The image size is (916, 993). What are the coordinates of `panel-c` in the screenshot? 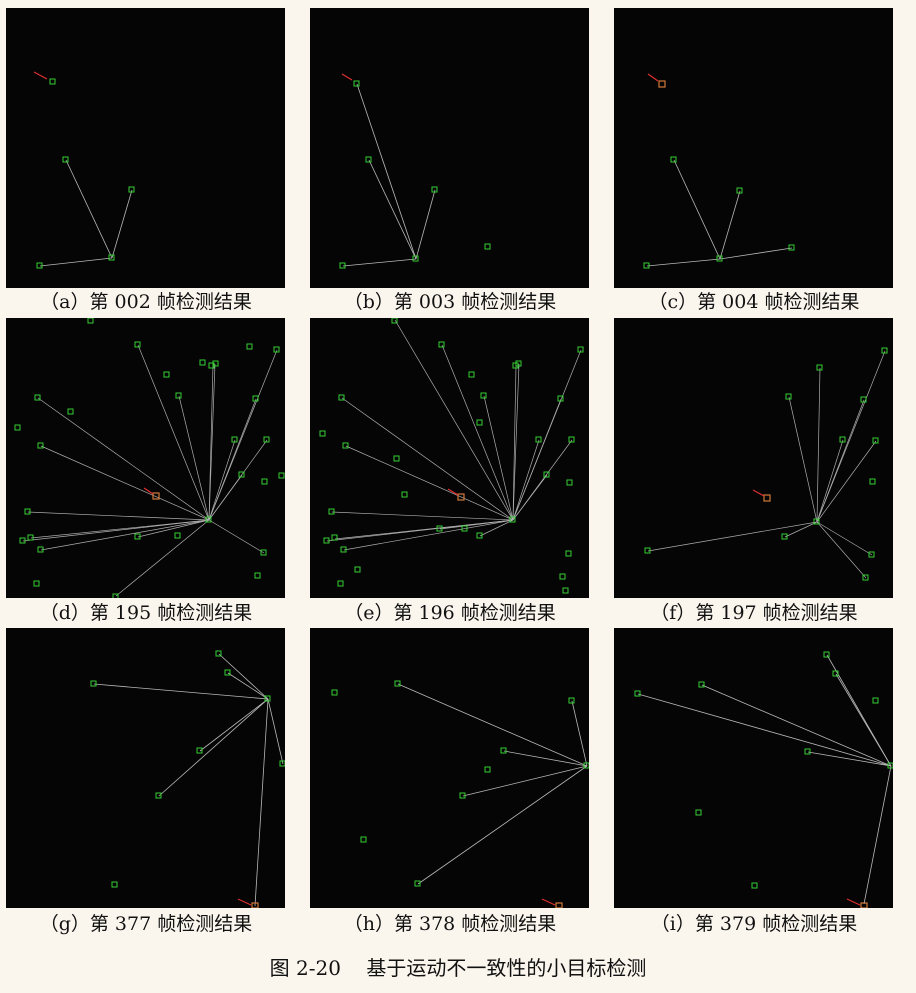 It's located at (753, 148).